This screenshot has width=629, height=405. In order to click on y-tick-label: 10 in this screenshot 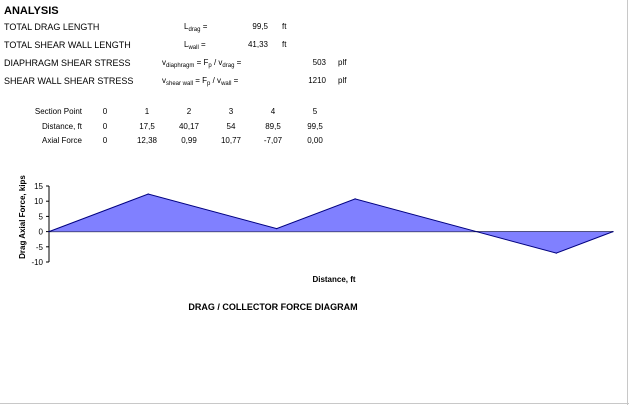, I will do `click(38, 201)`.